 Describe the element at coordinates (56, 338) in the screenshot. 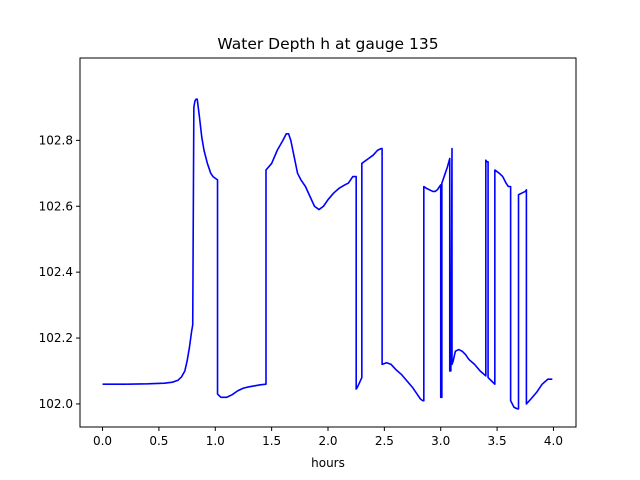

I see `y-tick-label: 102.2` at that location.